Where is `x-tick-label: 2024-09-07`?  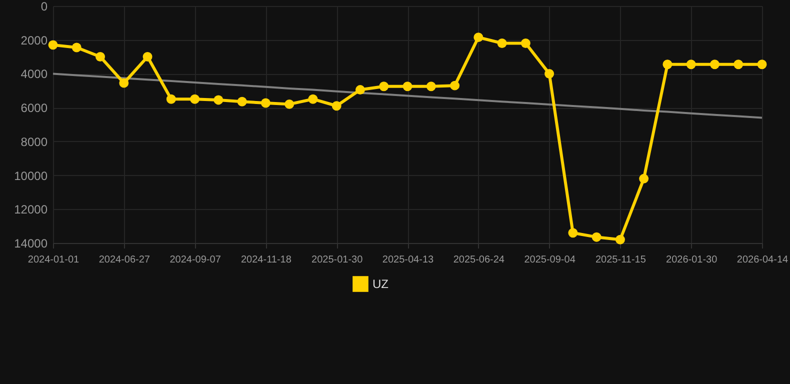 x-tick-label: 2024-09-07 is located at coordinates (196, 260).